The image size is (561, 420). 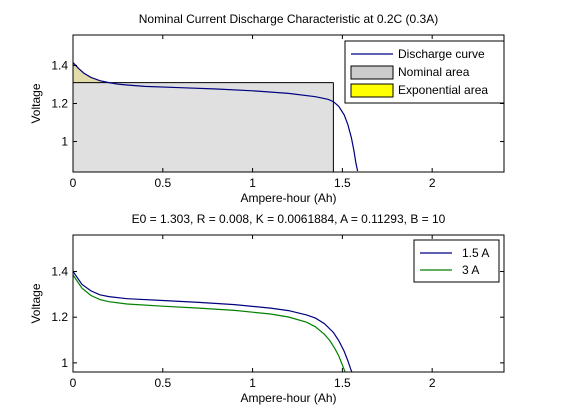 What do you see at coordinates (443, 90) in the screenshot?
I see `legend-label: Exponential area` at bounding box center [443, 90].